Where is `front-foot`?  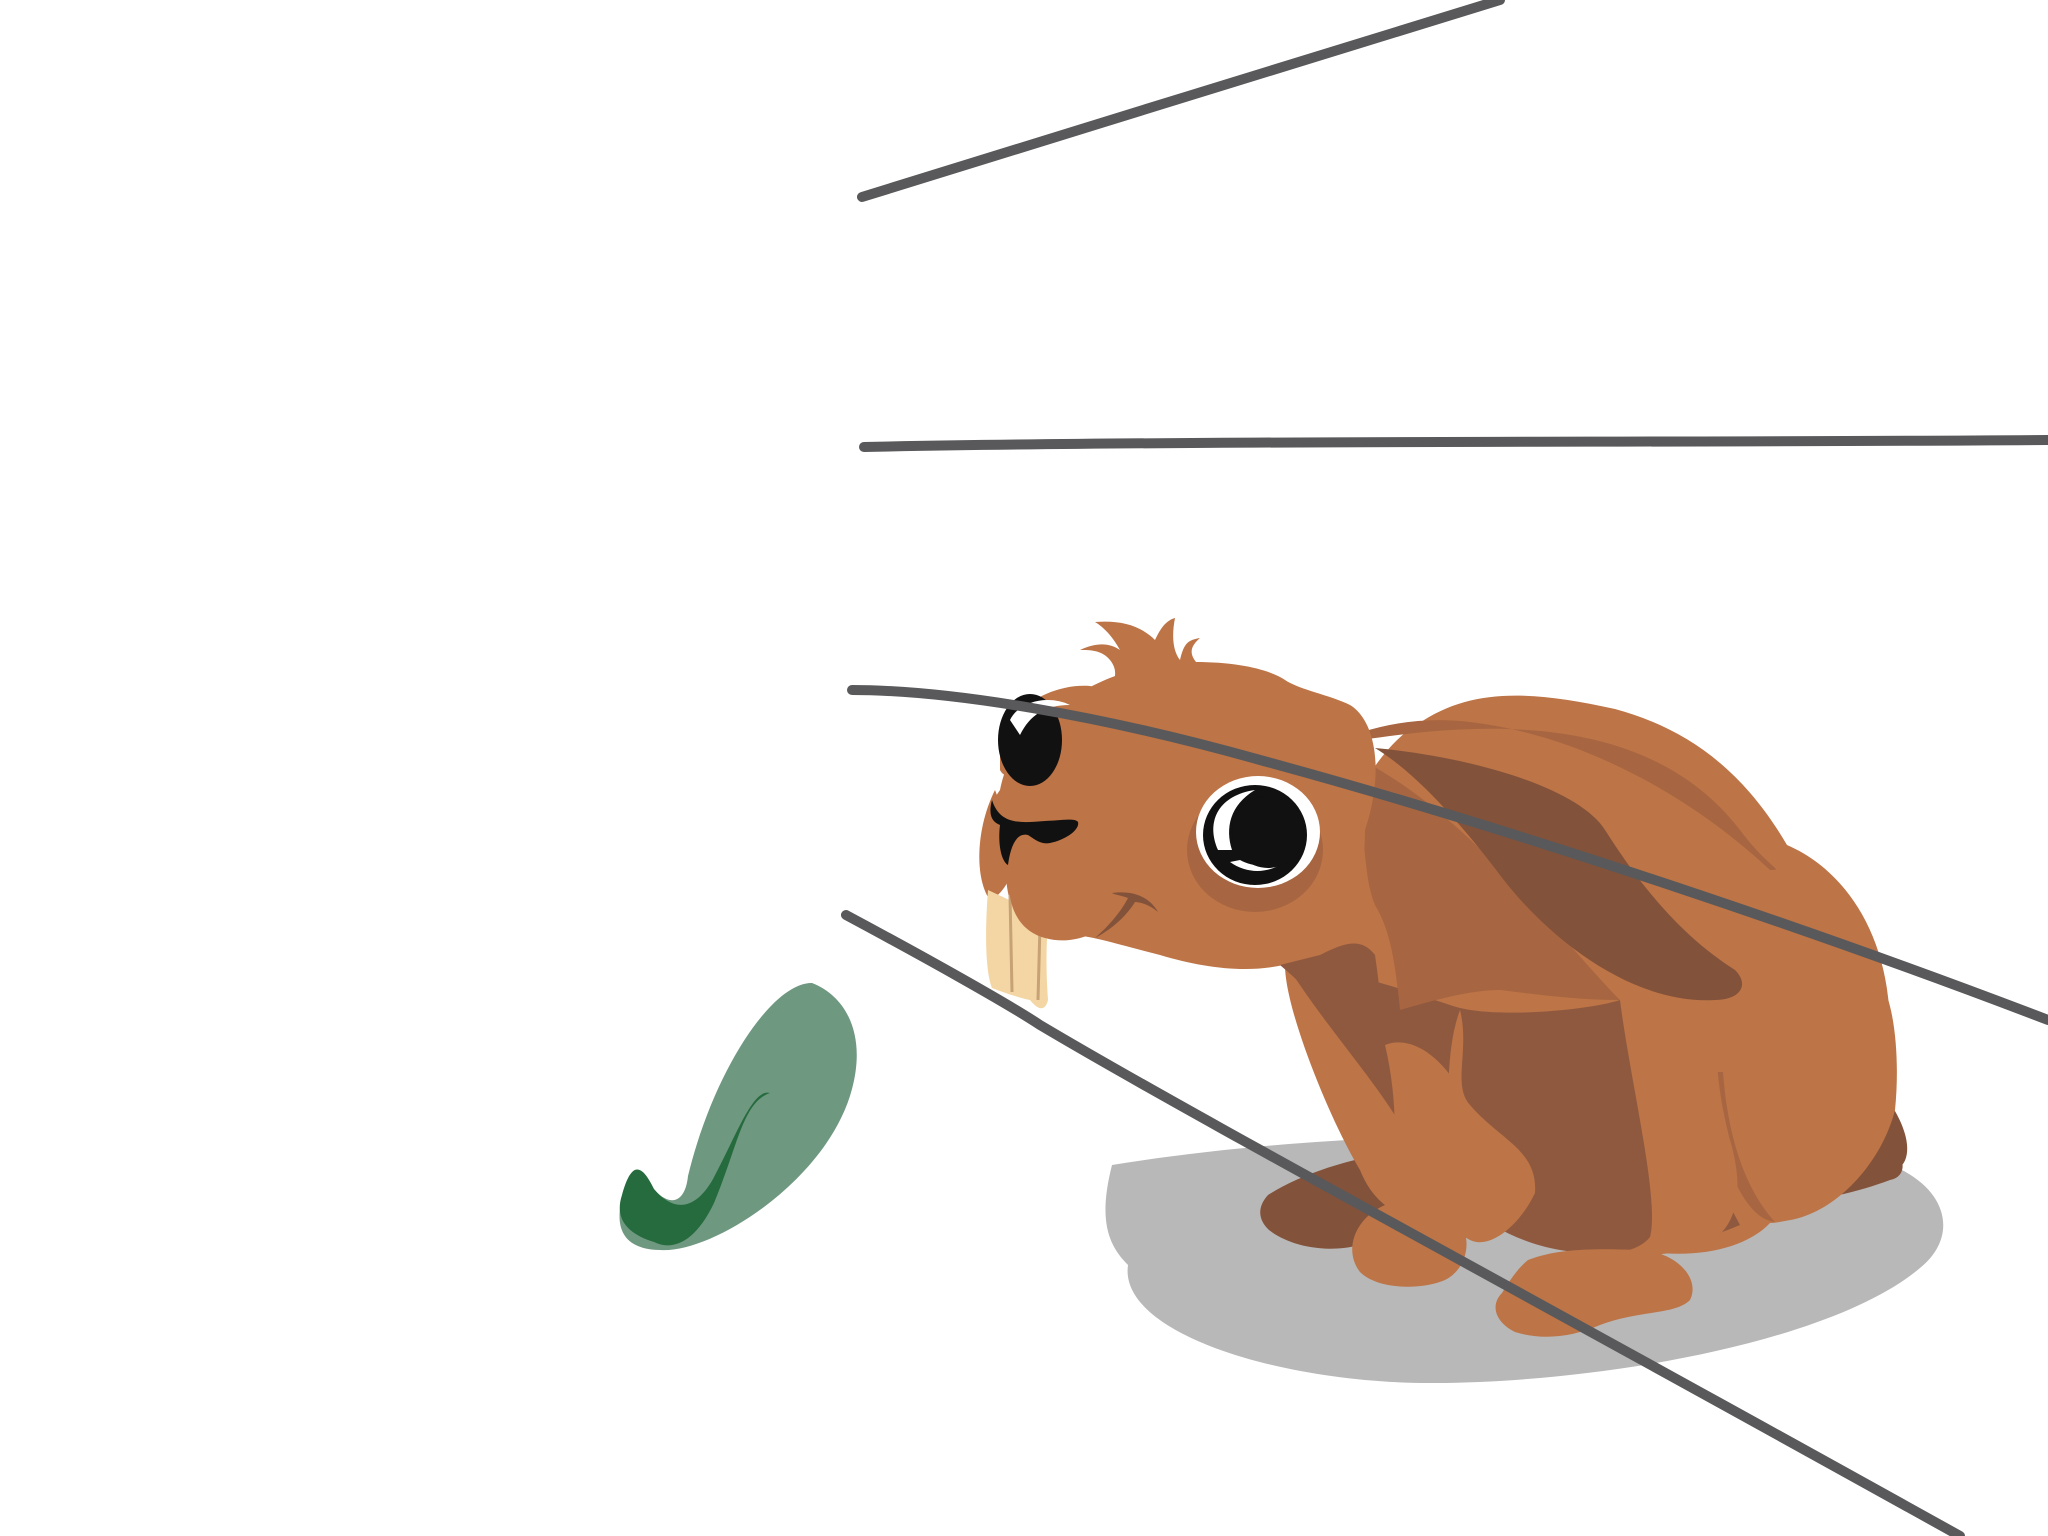 front-foot is located at coordinates (1594, 1293).